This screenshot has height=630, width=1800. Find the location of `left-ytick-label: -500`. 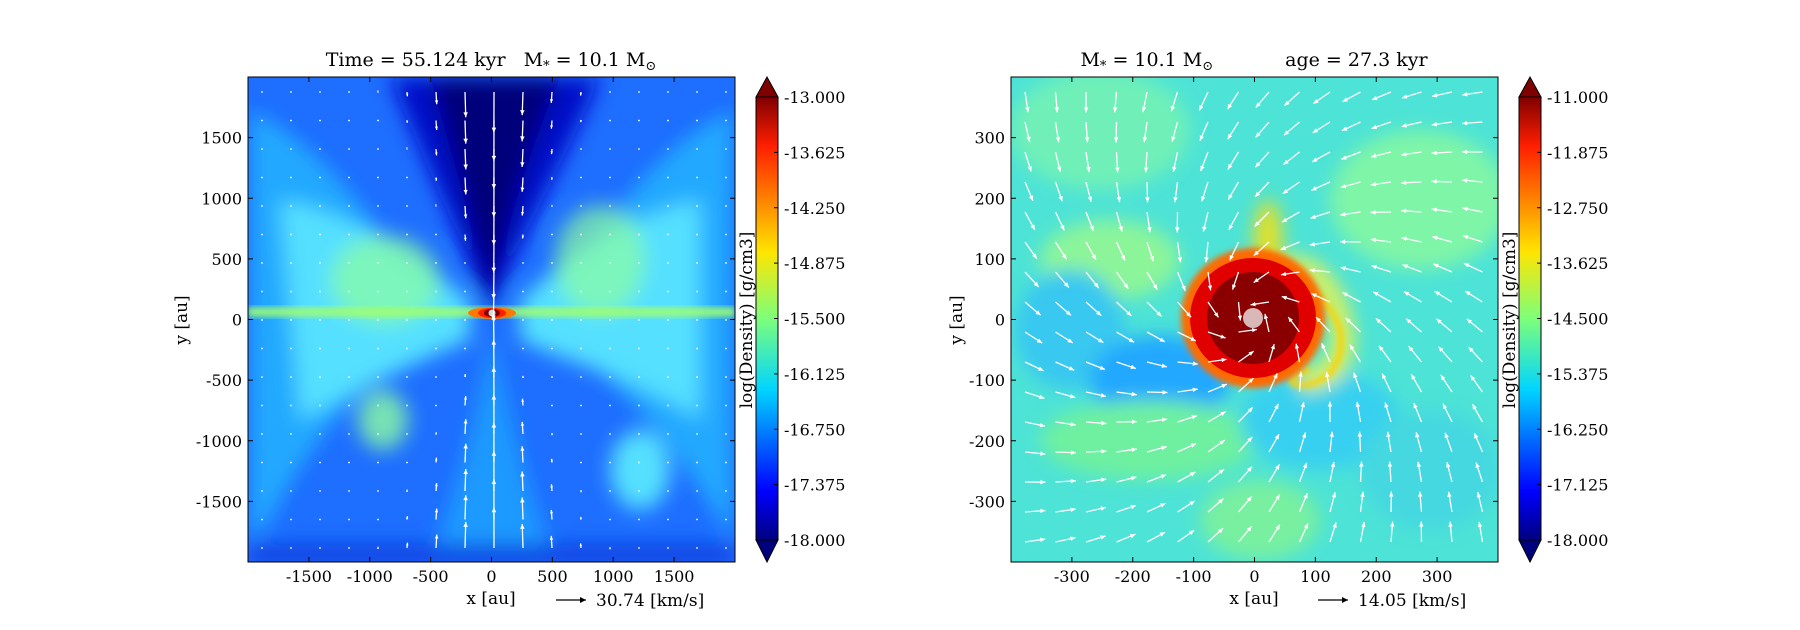

left-ytick-label: -500 is located at coordinates (224, 380).